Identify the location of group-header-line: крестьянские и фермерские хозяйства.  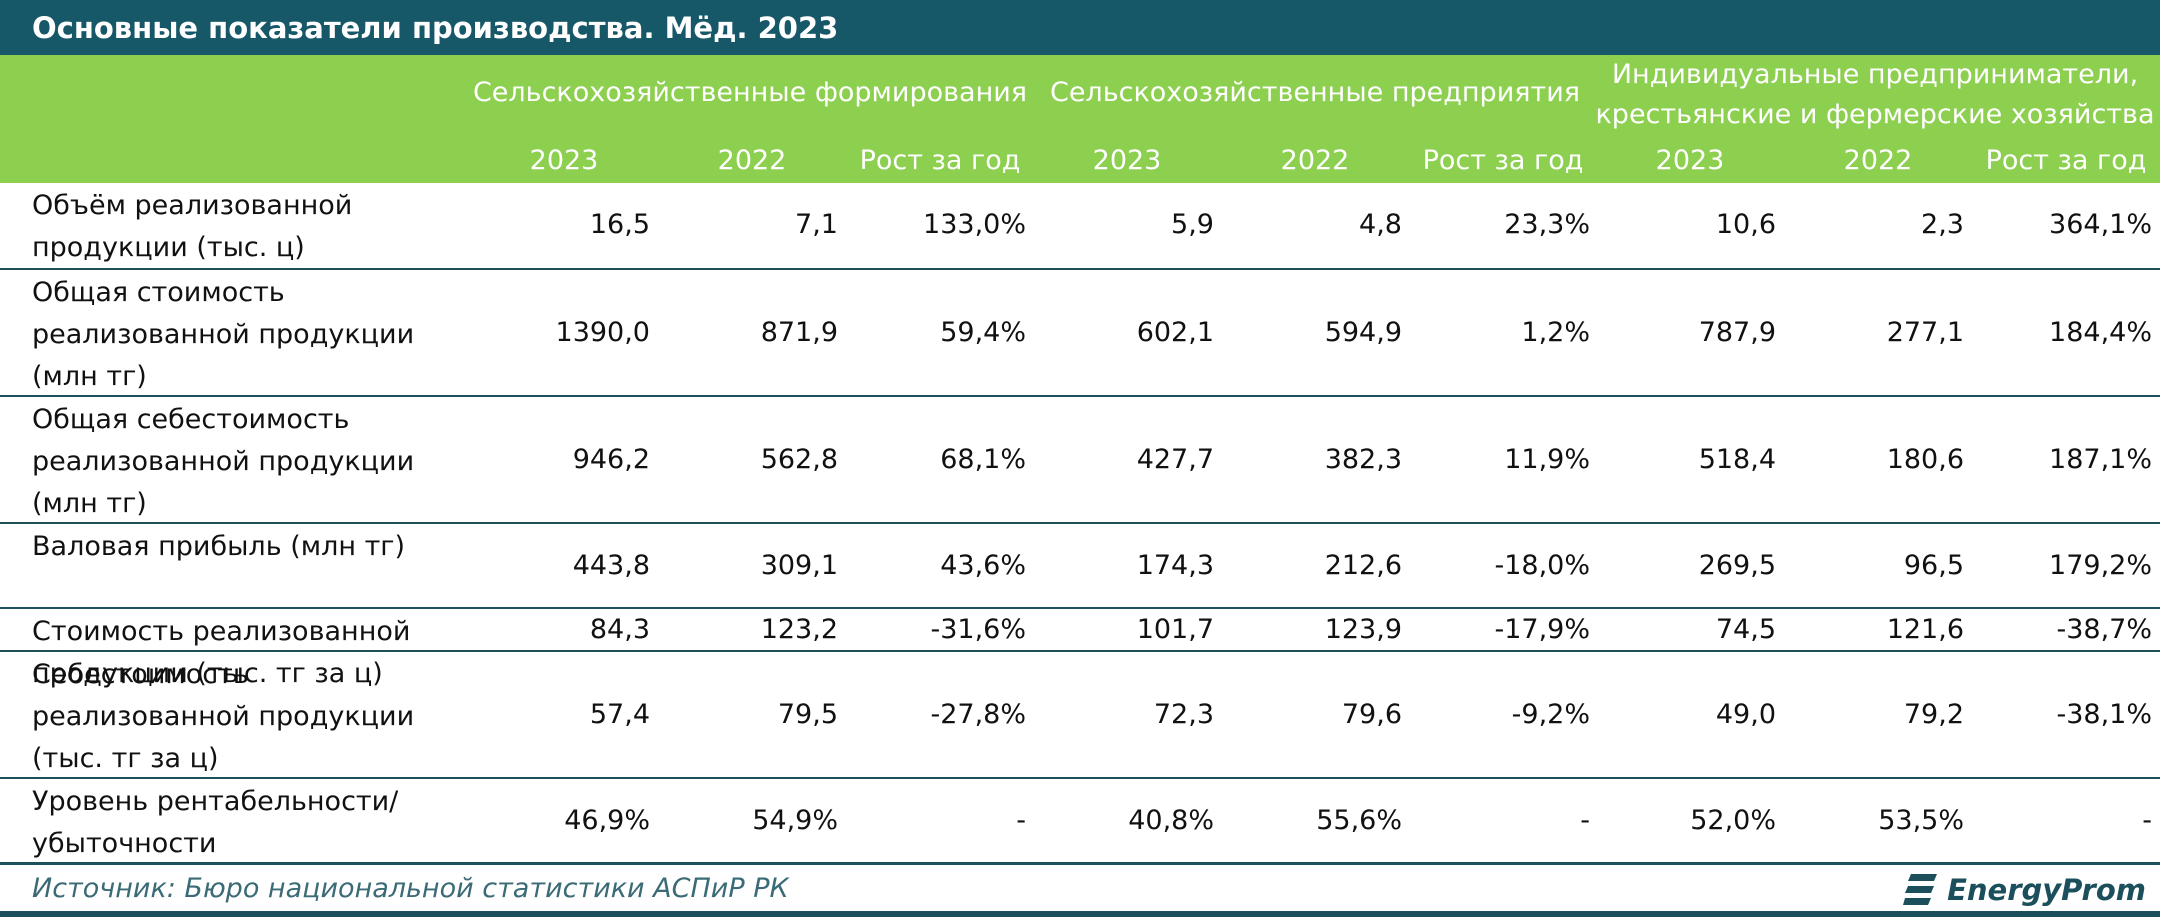
(1875, 114).